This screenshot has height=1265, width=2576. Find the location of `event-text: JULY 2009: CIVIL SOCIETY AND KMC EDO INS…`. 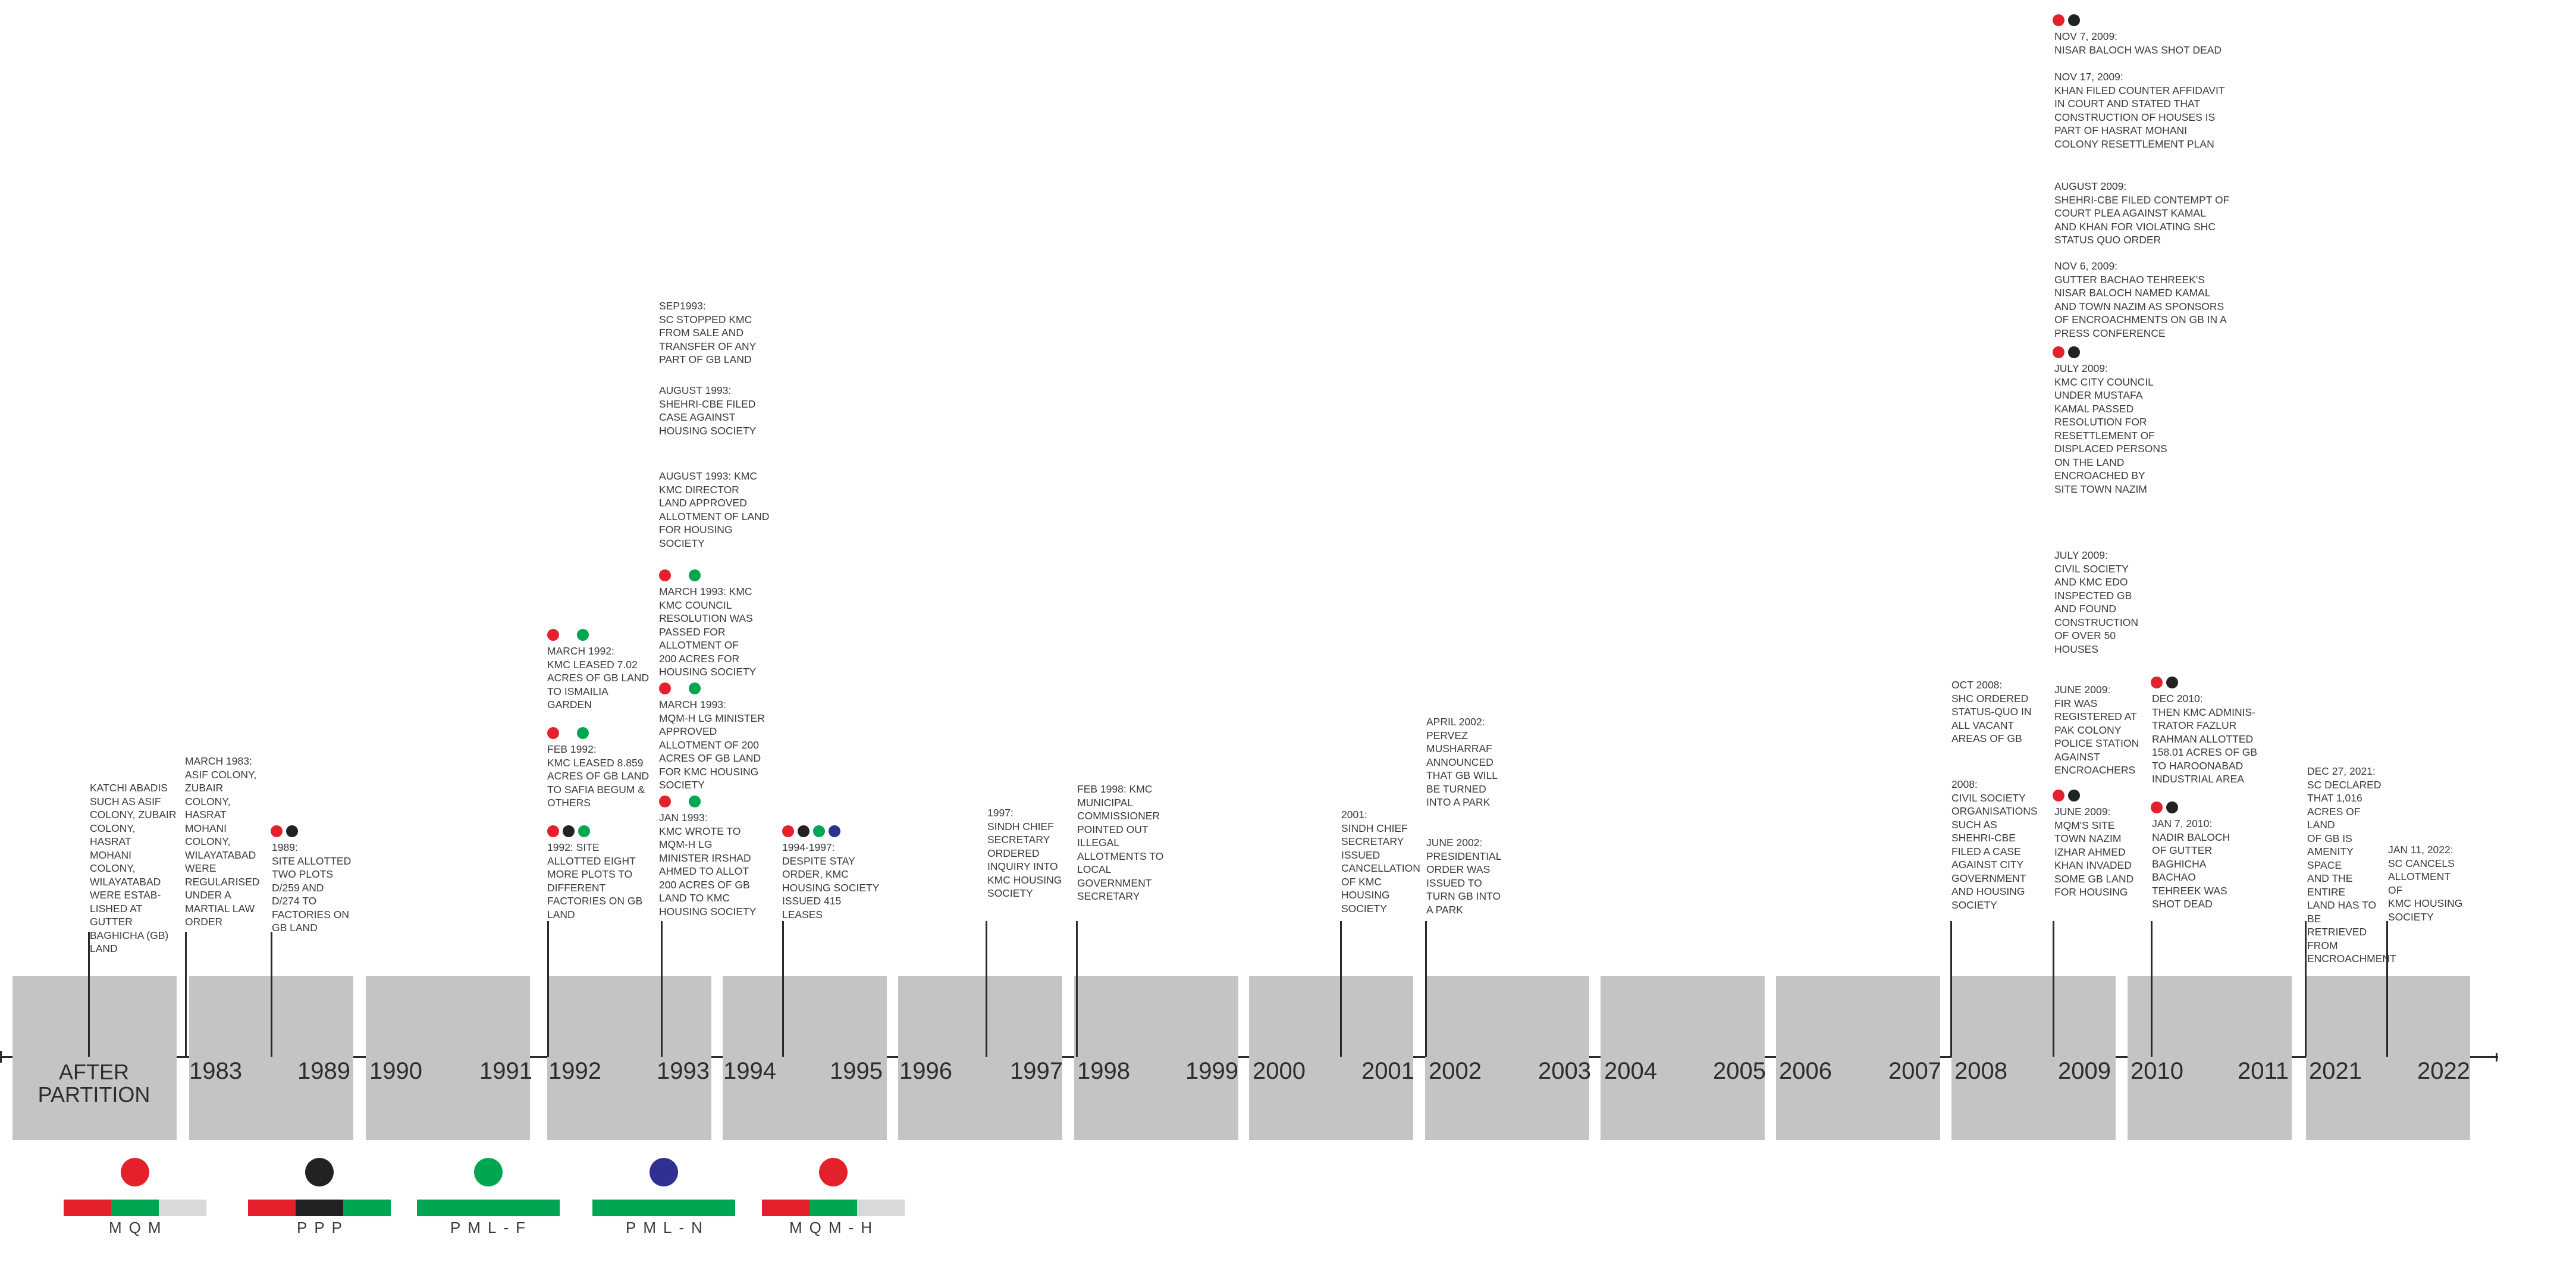

event-text: JULY 2009: CIVIL SOCIETY AND KMC EDO INS… is located at coordinates (2096, 602).